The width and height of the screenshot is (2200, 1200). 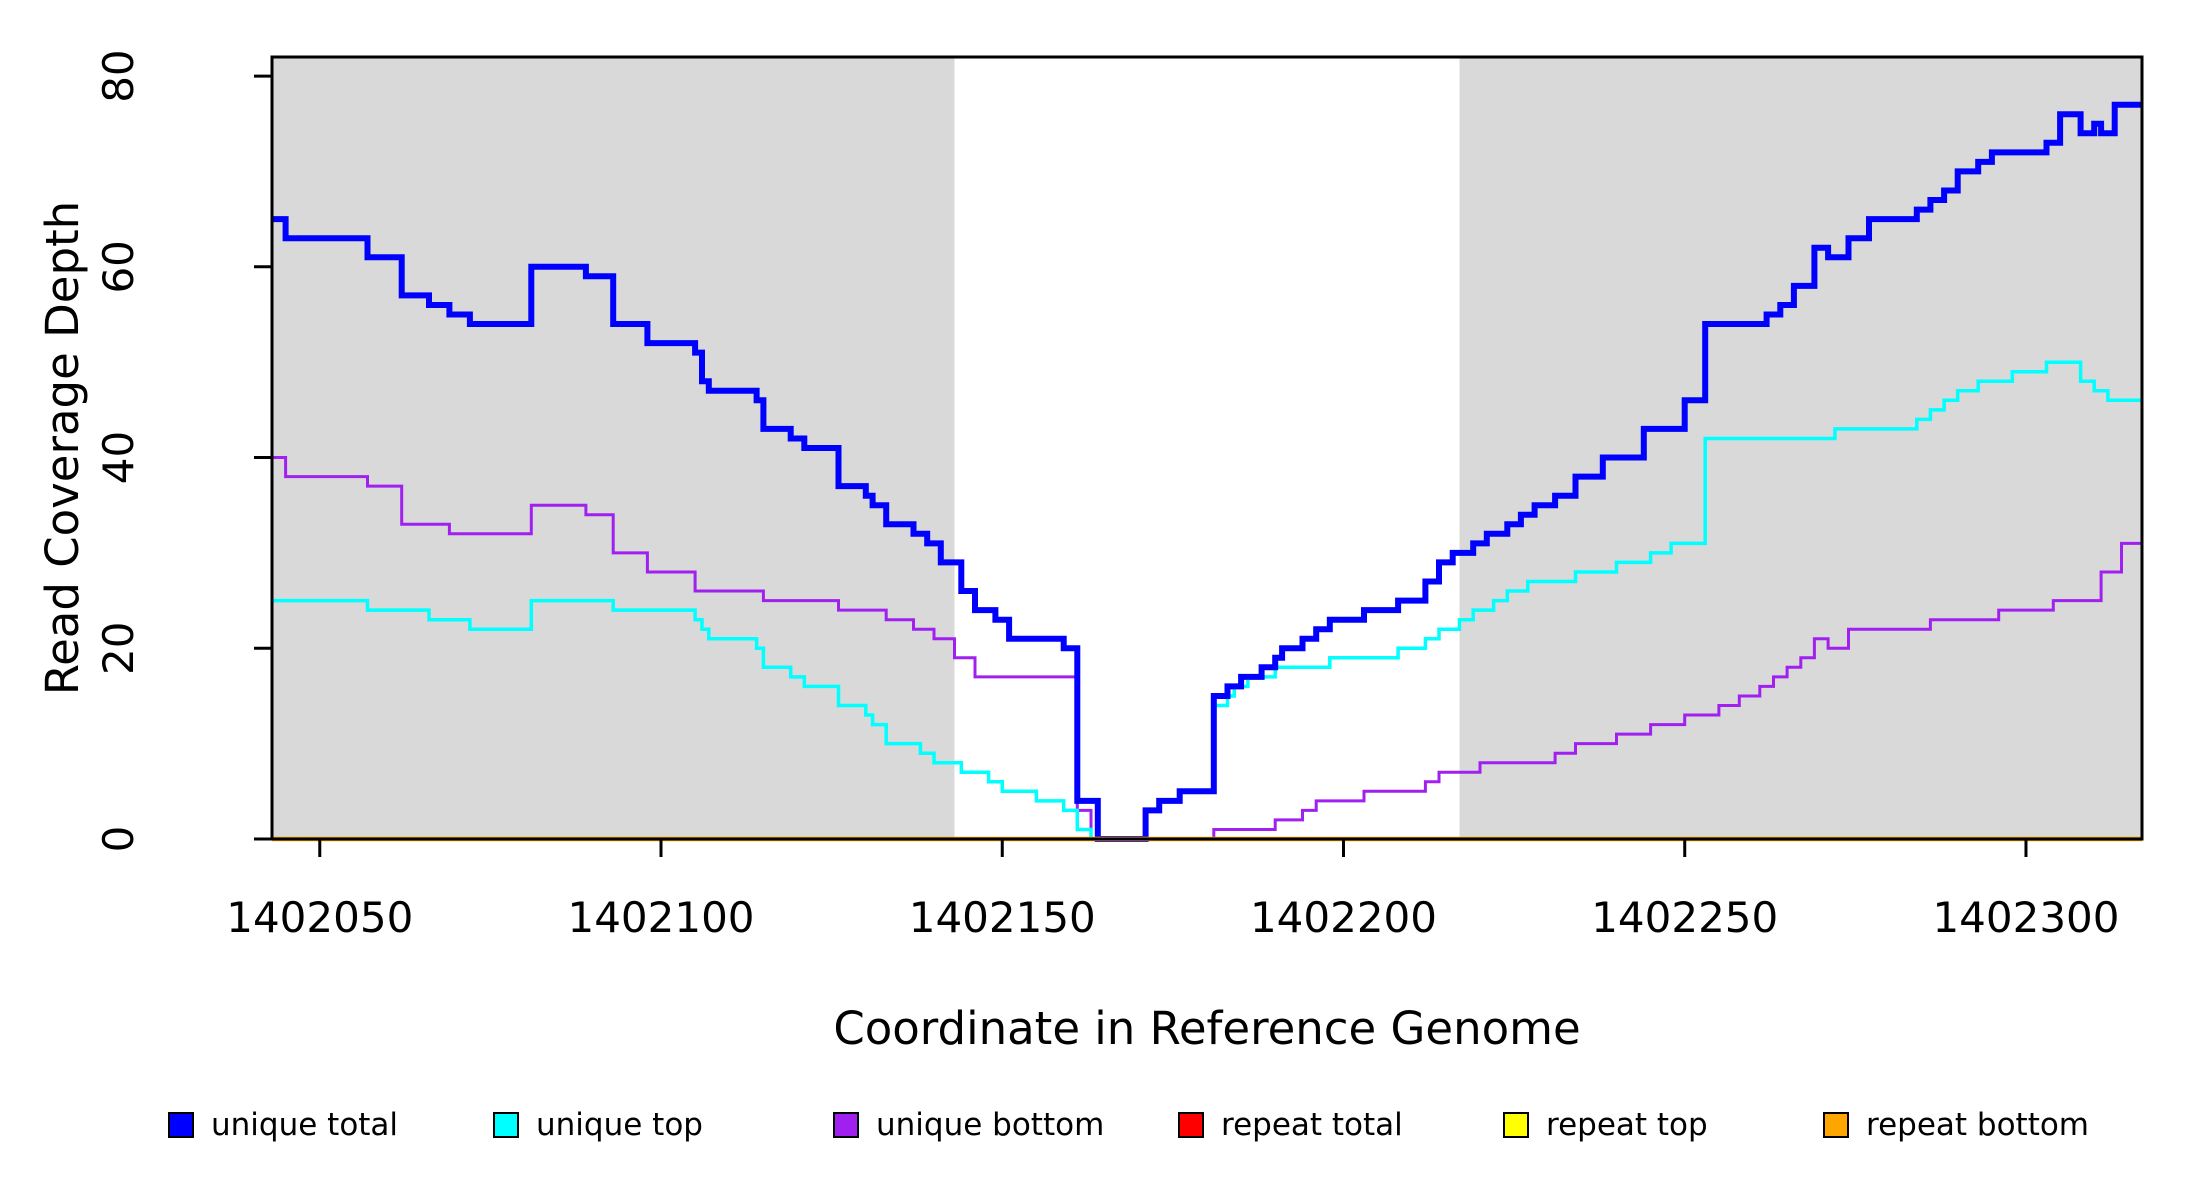 I want to click on y-tick-label: 40, so click(x=118, y=457).